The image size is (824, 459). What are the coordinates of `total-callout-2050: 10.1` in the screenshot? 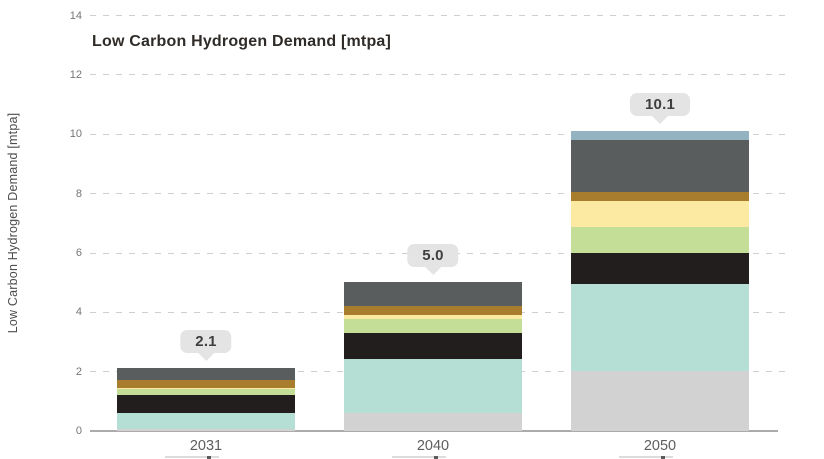 It's located at (660, 108).